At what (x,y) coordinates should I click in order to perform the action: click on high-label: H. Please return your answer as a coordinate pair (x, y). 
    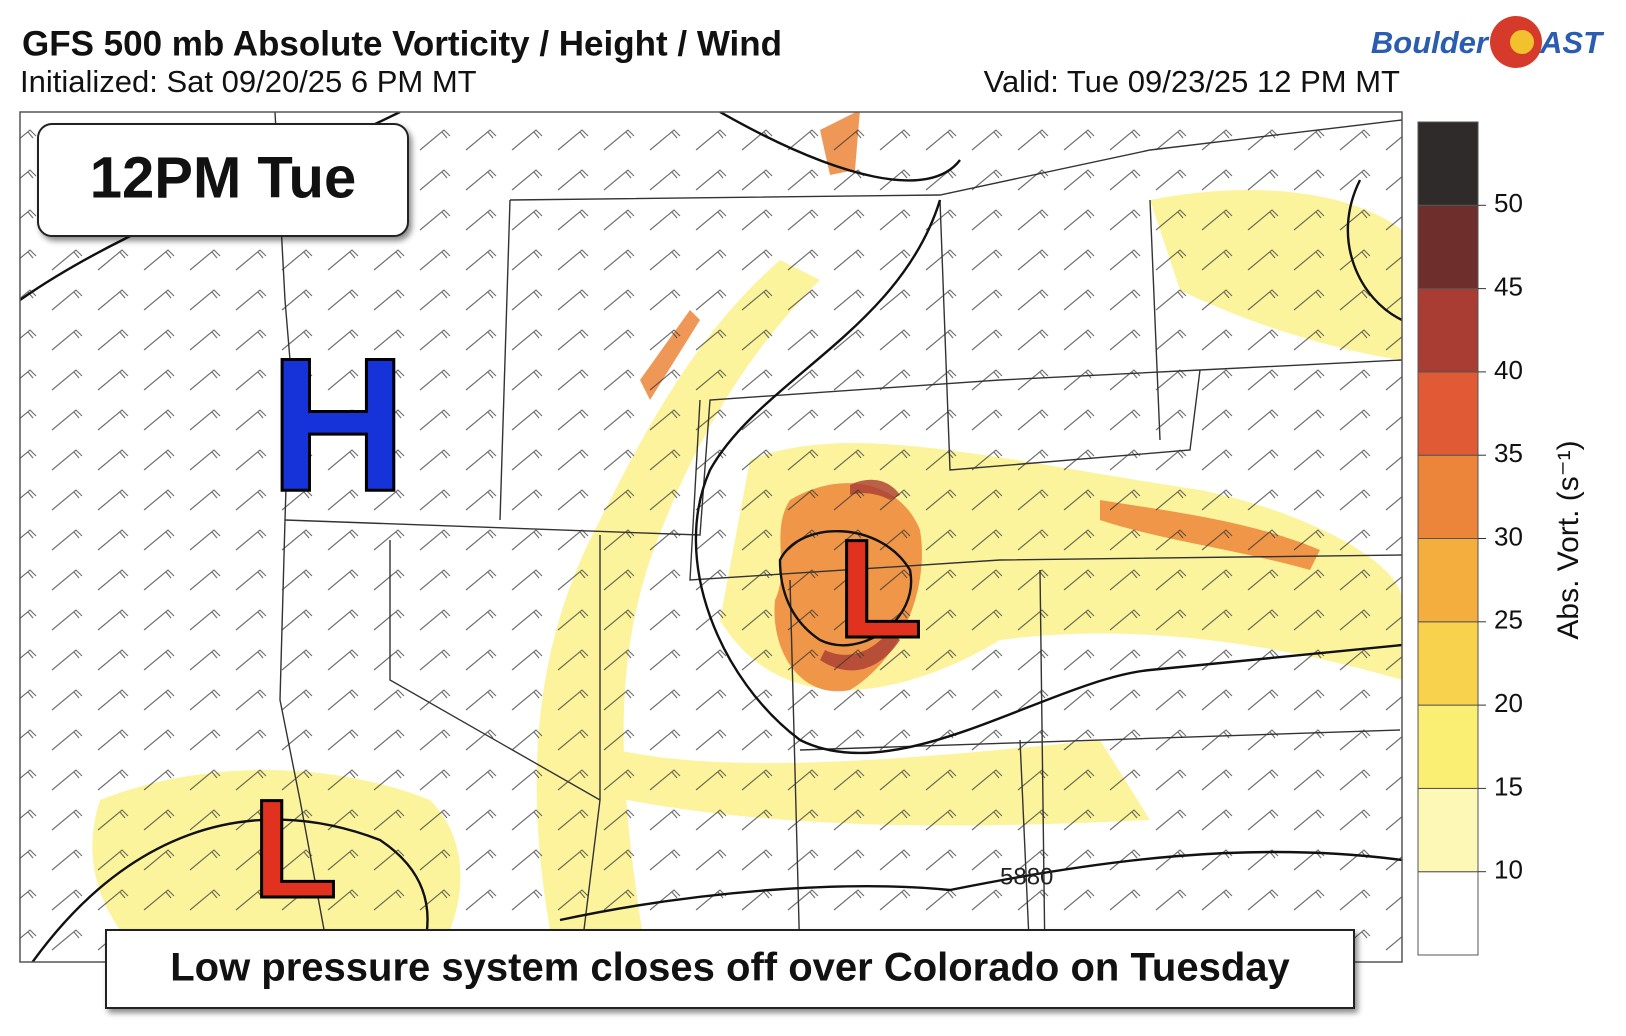
    Looking at the image, I should click on (337, 425).